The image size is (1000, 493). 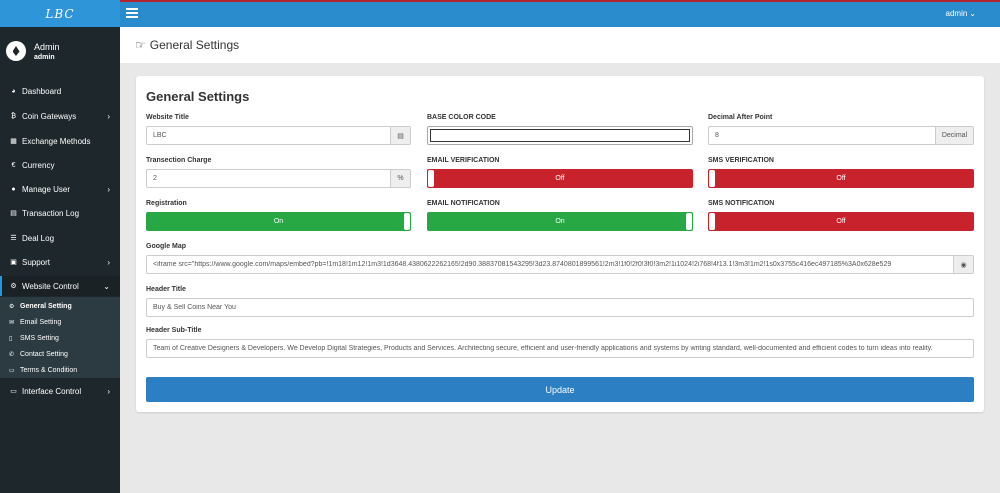 What do you see at coordinates (16, 51) in the screenshot?
I see `avatar` at bounding box center [16, 51].